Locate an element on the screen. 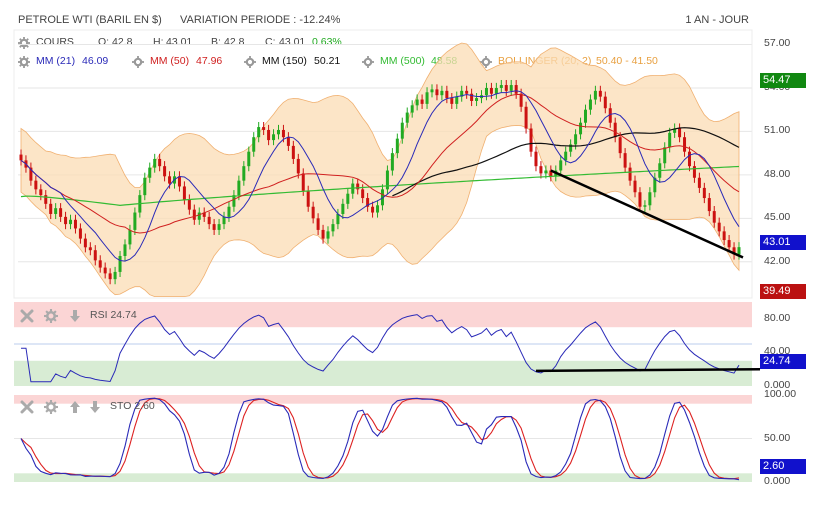 The height and width of the screenshot is (509, 822). arrow-up-icon is located at coordinates (75, 407).